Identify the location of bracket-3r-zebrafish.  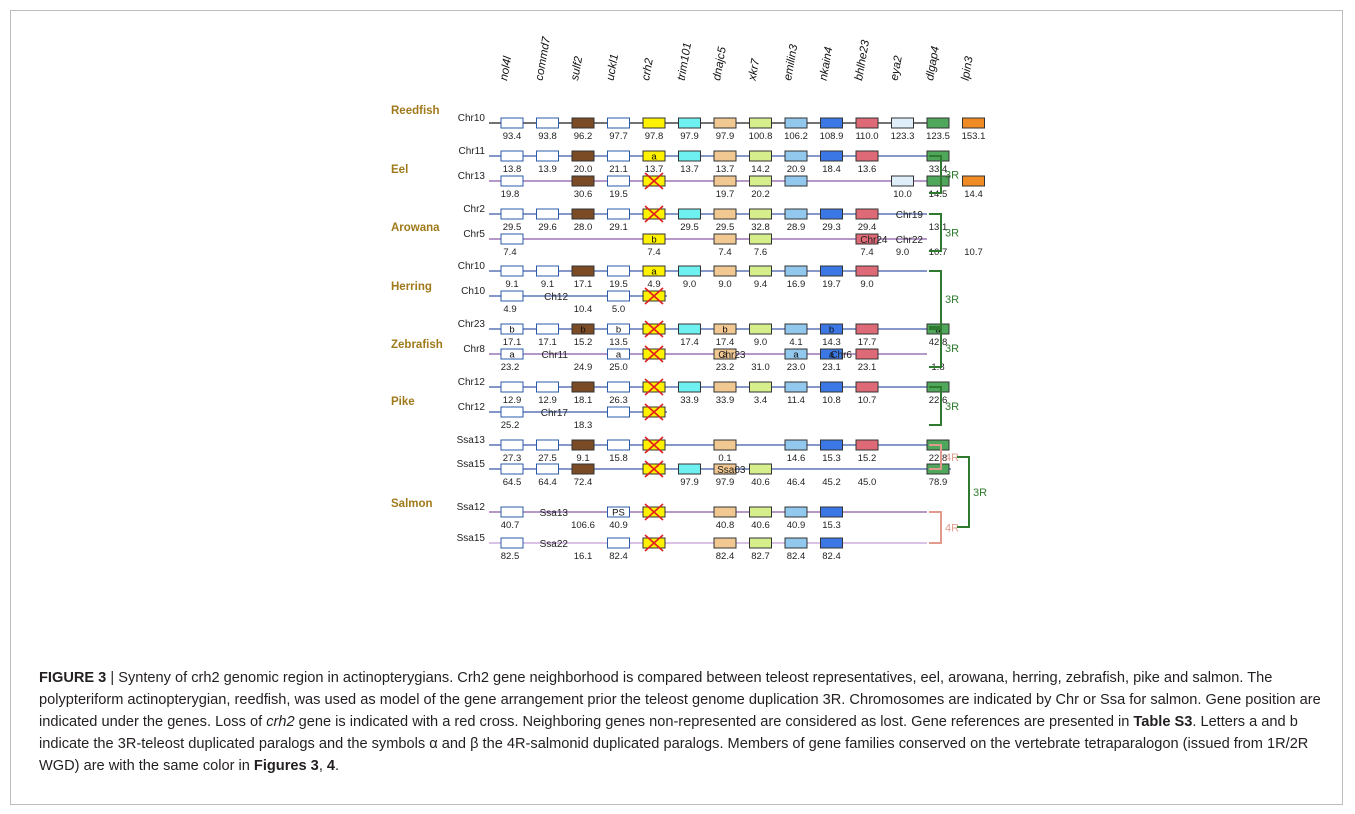
(935, 348).